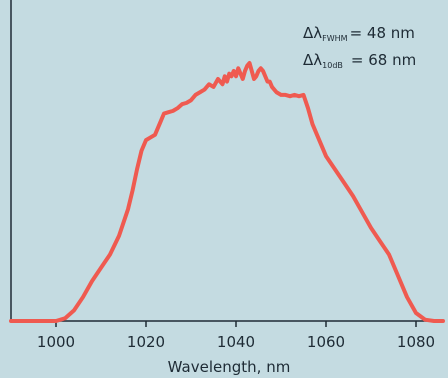 Image resolution: width=448 pixels, height=378 pixels. I want to click on x-tick-label-1000: 1000, so click(56, 342).